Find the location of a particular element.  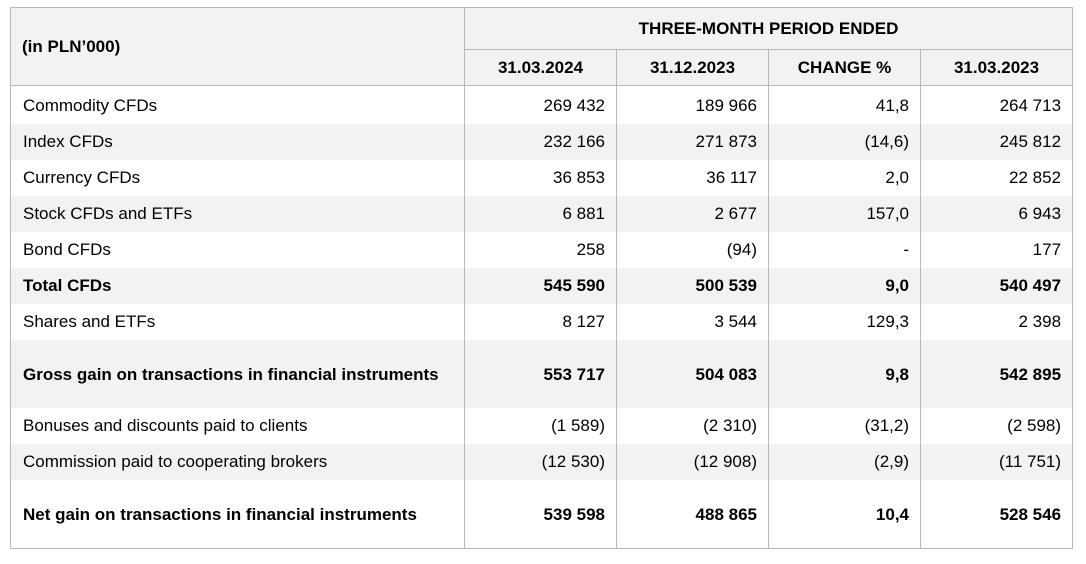

cell-value: 488 865 is located at coordinates (692, 514).